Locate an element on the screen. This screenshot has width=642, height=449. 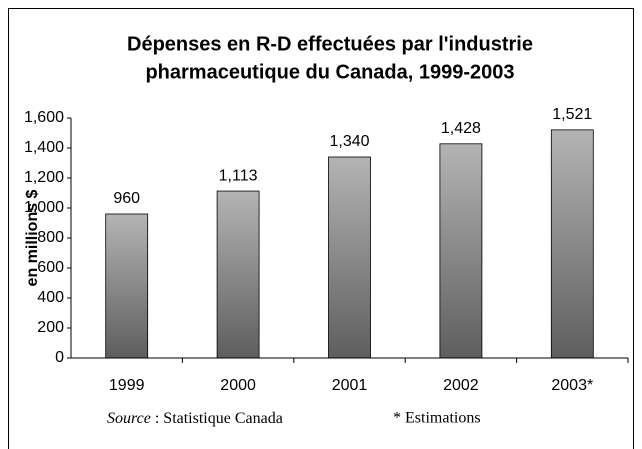
source: Source : Statistique Canada is located at coordinates (195, 418).